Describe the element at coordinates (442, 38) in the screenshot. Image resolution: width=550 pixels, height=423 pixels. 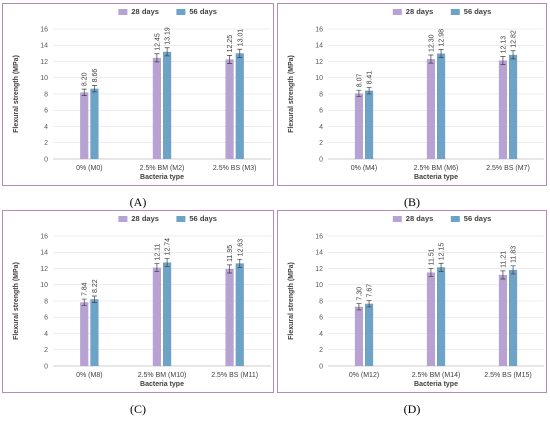
I see `data-label: 12.98` at that location.